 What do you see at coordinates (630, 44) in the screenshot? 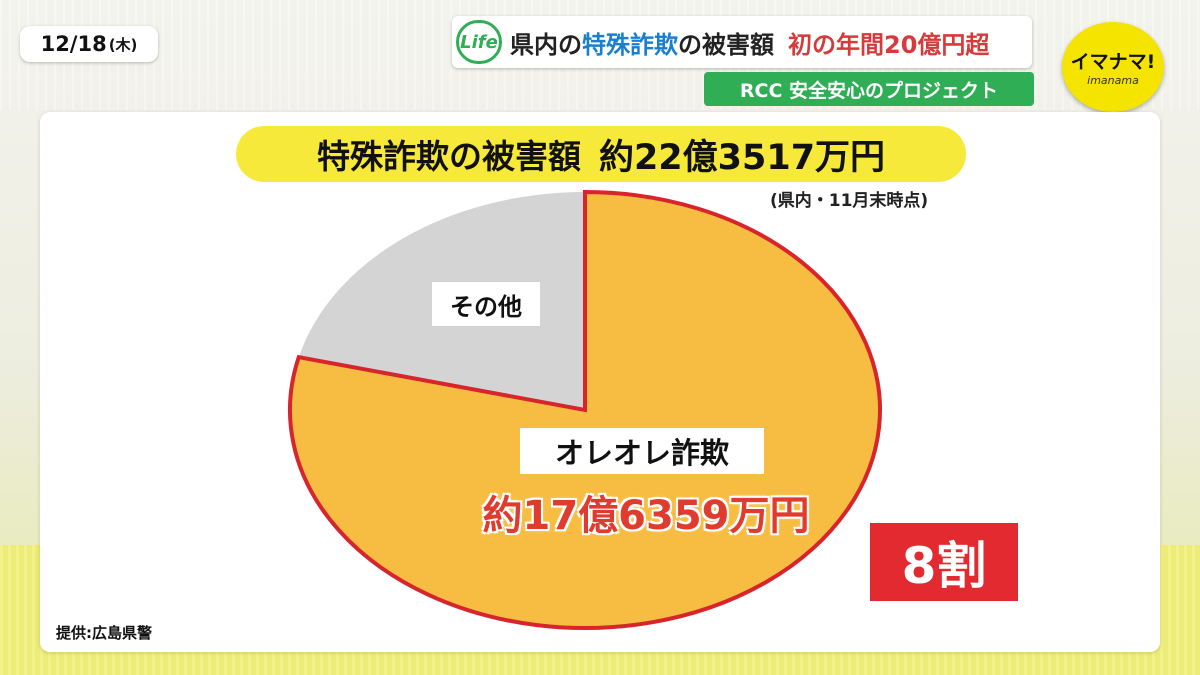
I see `headline-part2: 特殊詐欺` at bounding box center [630, 44].